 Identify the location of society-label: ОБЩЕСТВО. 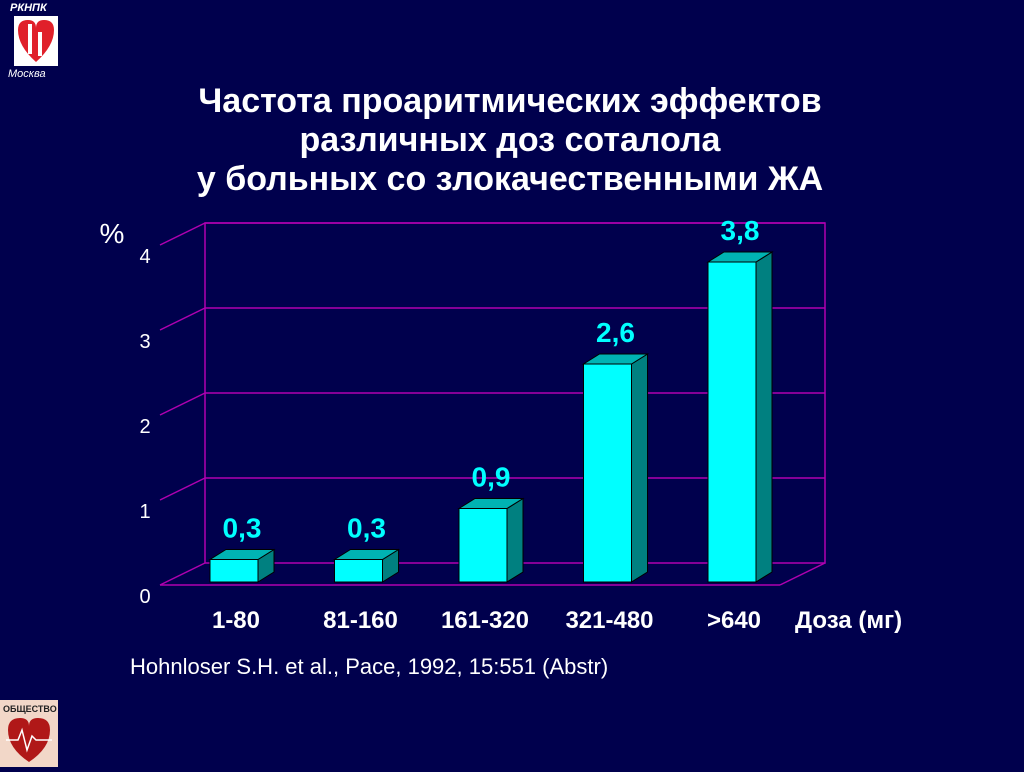
(30, 709).